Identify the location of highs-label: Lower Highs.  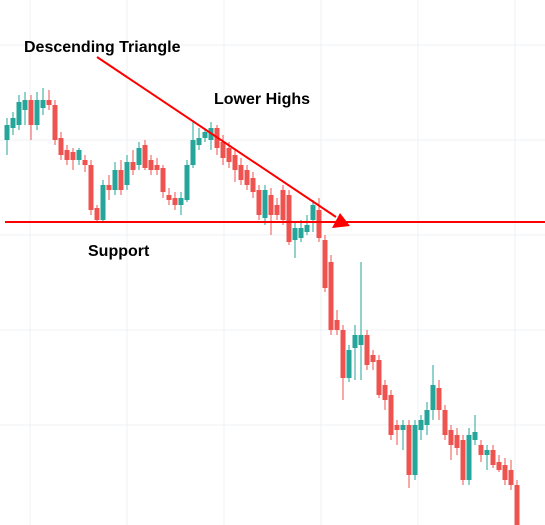
(262, 99).